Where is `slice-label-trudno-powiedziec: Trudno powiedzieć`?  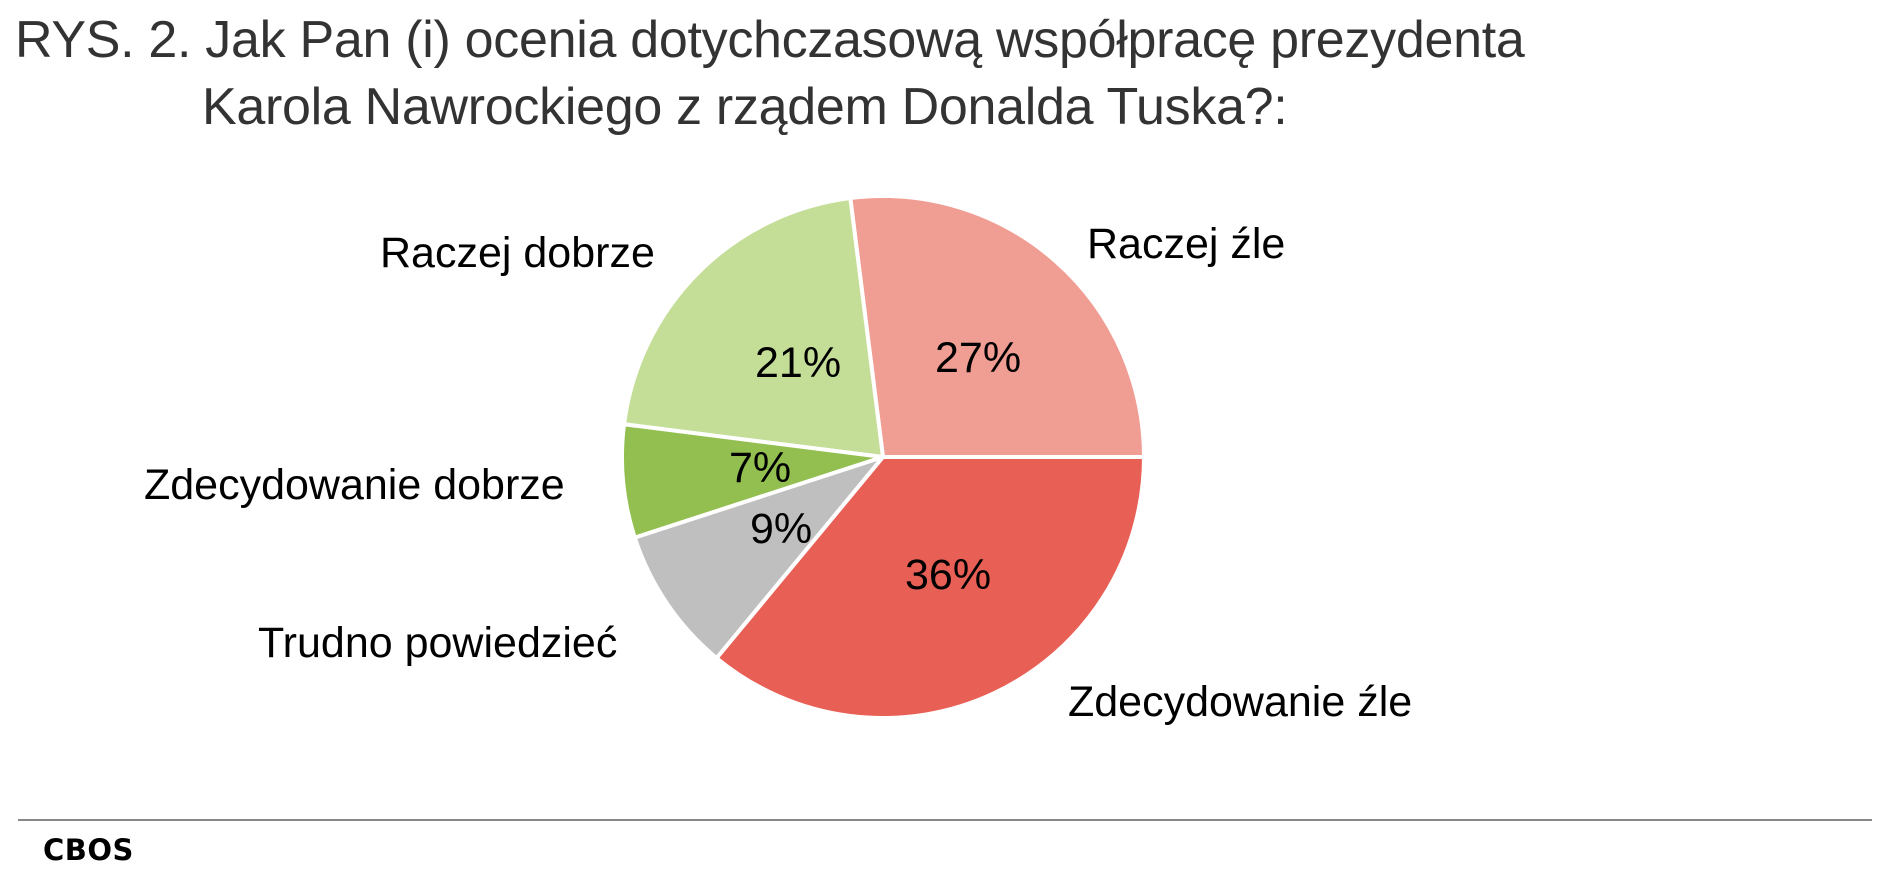 slice-label-trudno-powiedziec: Trudno powiedzieć is located at coordinates (437, 643).